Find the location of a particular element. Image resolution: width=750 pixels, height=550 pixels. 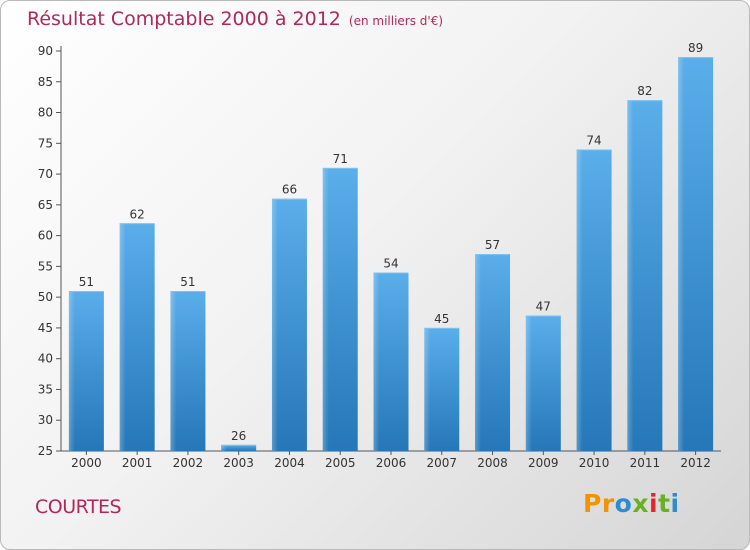

value-label: 45 is located at coordinates (441, 319).